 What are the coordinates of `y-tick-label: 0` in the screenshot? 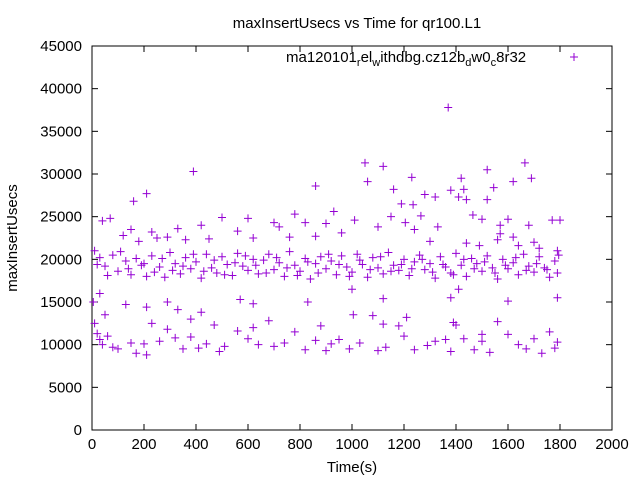 It's located at (78, 430).